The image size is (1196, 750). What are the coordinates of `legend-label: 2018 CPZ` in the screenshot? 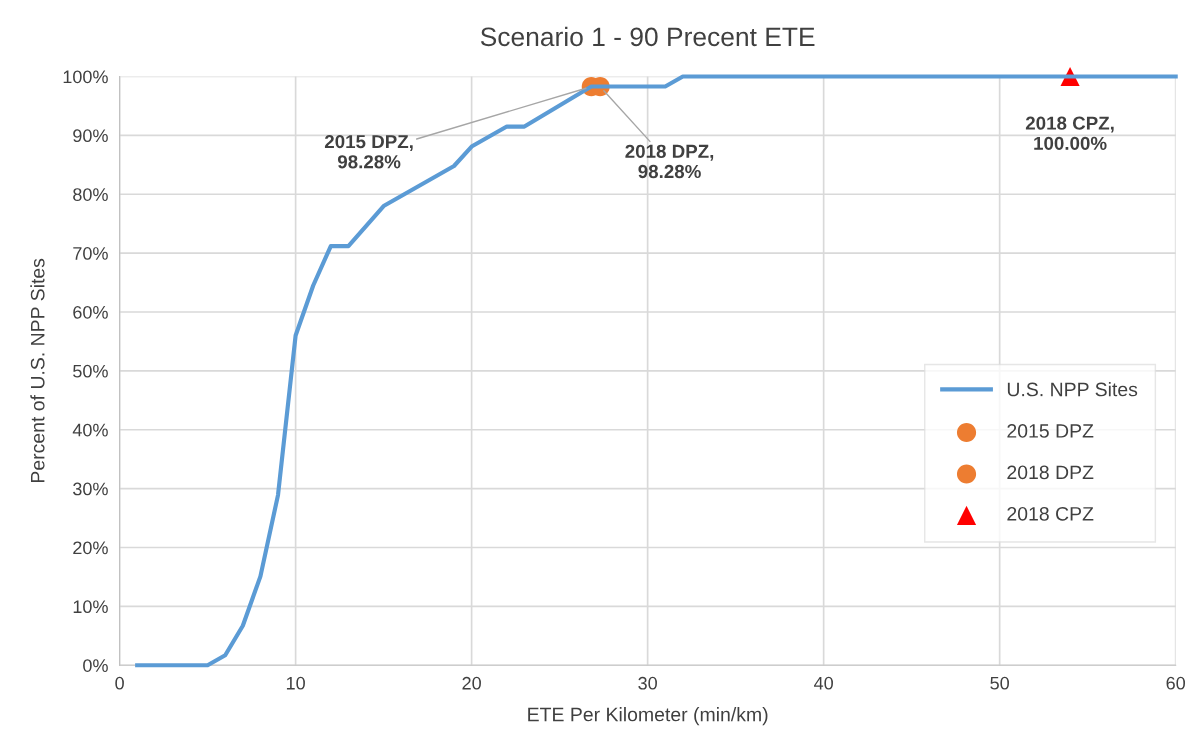 It's located at (1050, 513).